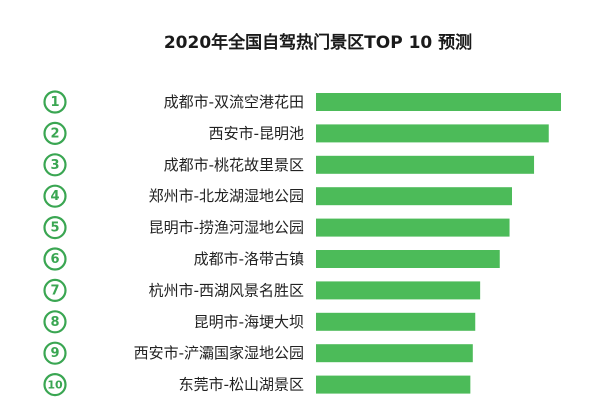 The image size is (600, 416). I want to click on rank-number: 4, so click(54, 196).